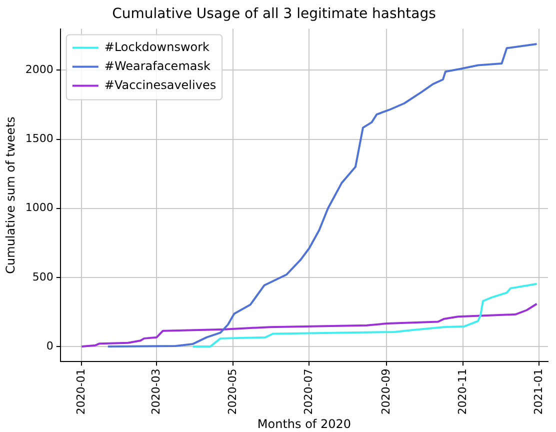 The image size is (556, 432). I want to click on y-tick-label: 0, so click(50, 345).